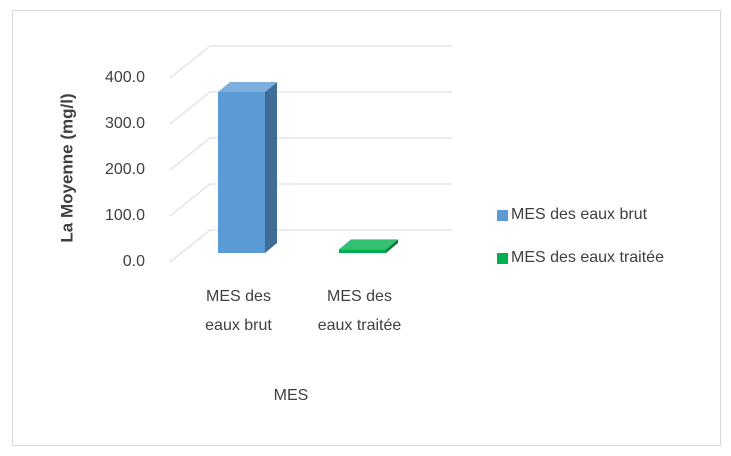 This screenshot has width=731, height=456. Describe the element at coordinates (291, 395) in the screenshot. I see `x-axis-title: MES` at that location.